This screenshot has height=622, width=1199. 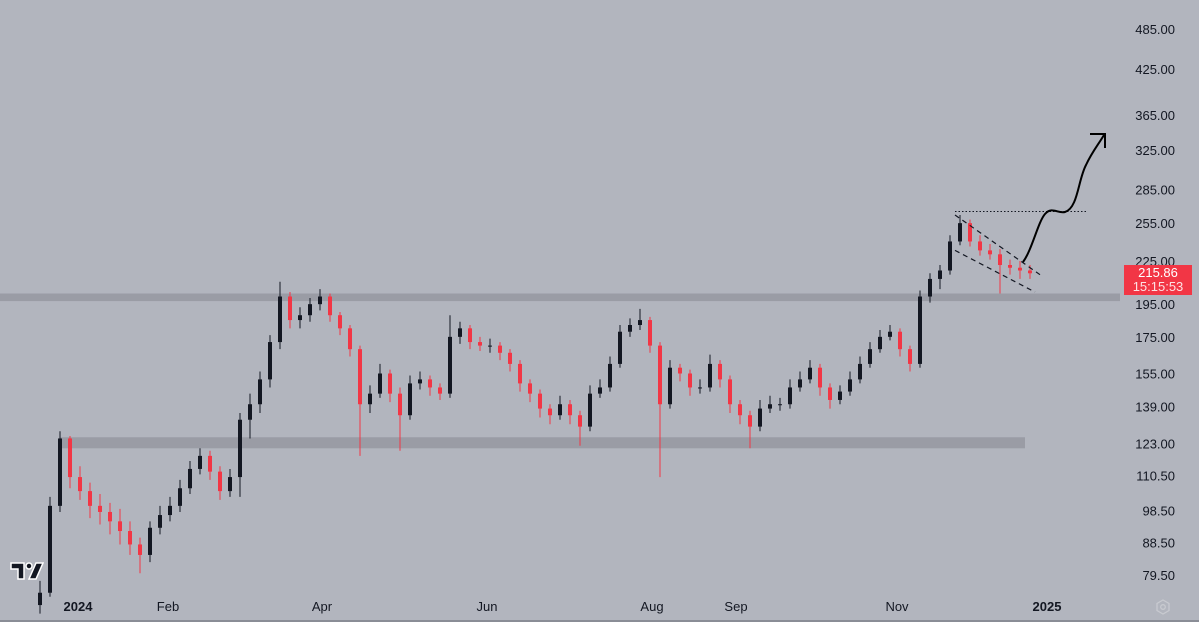 I want to click on bottom-border, so click(x=599, y=621).